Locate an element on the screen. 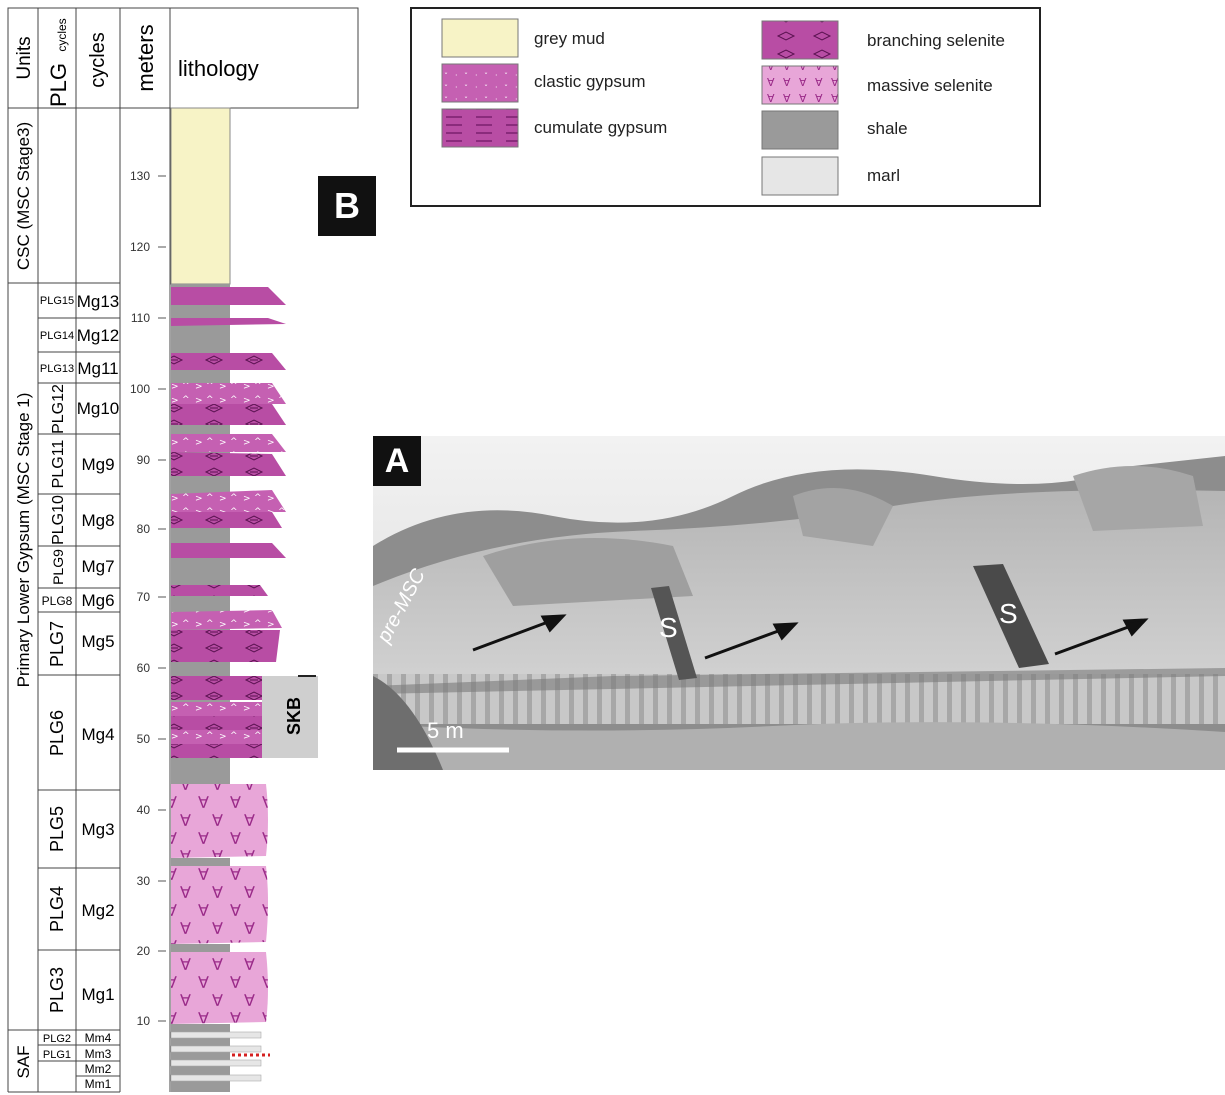 The width and height of the screenshot is (1225, 1095). legend-marl: marl is located at coordinates (884, 175).